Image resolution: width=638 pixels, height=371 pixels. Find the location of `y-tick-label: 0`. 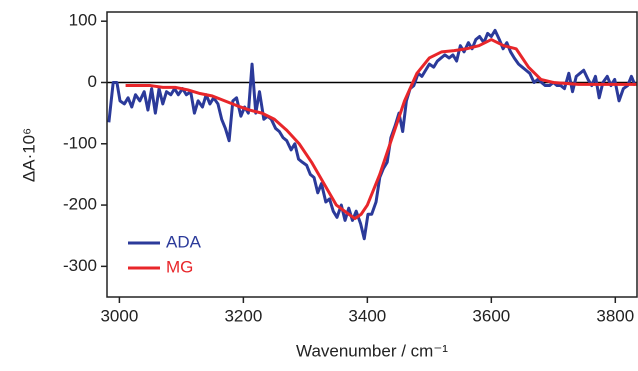

y-tick-label: 0 is located at coordinates (92, 81).